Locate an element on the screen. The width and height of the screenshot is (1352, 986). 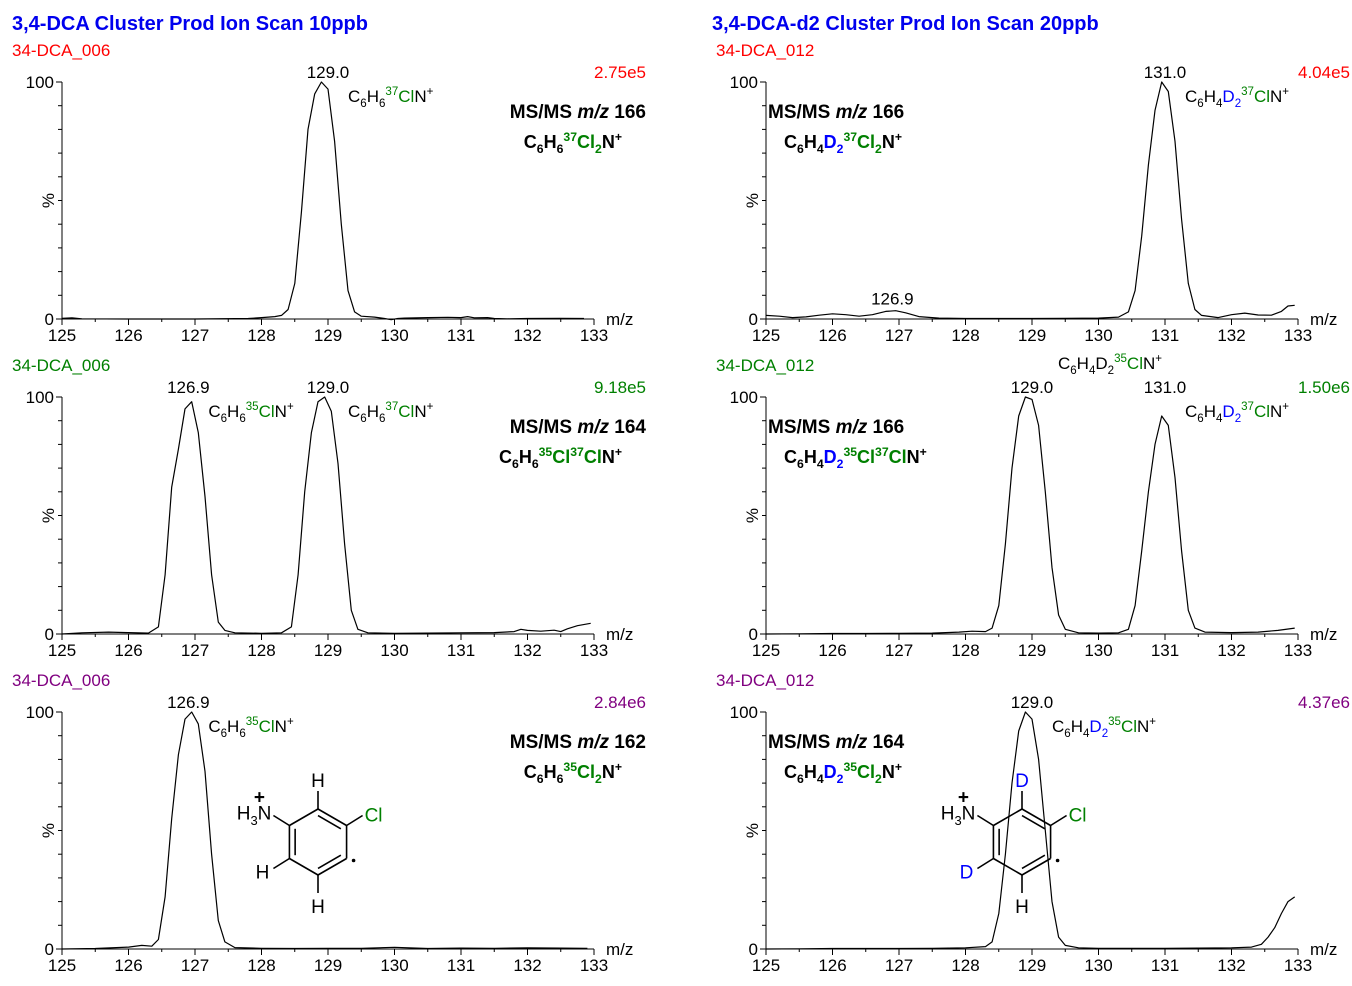
peak-label: 126.9 is located at coordinates (188, 387).